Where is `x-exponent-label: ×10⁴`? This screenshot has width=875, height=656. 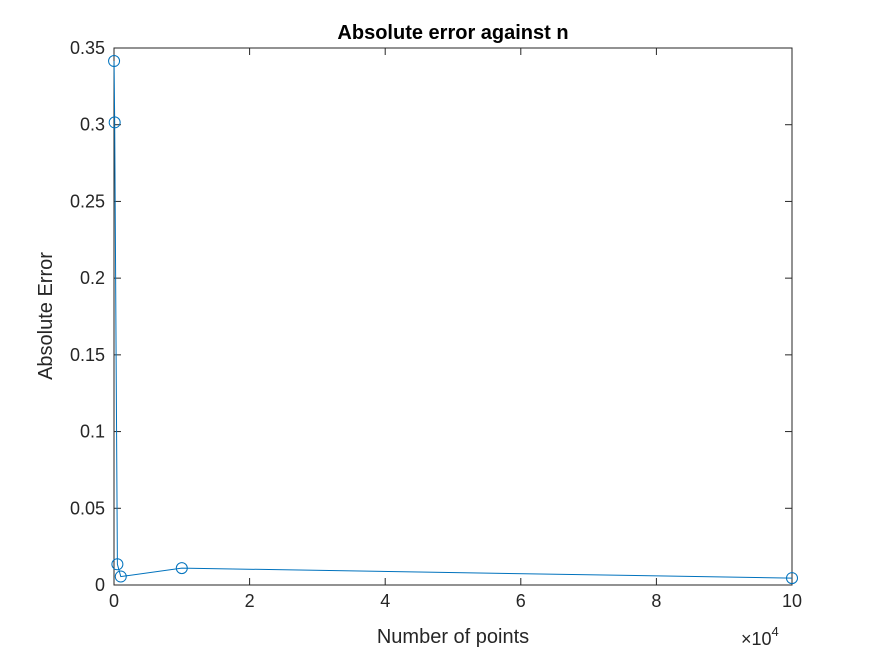 x-exponent-label: ×10⁴ is located at coordinates (760, 636).